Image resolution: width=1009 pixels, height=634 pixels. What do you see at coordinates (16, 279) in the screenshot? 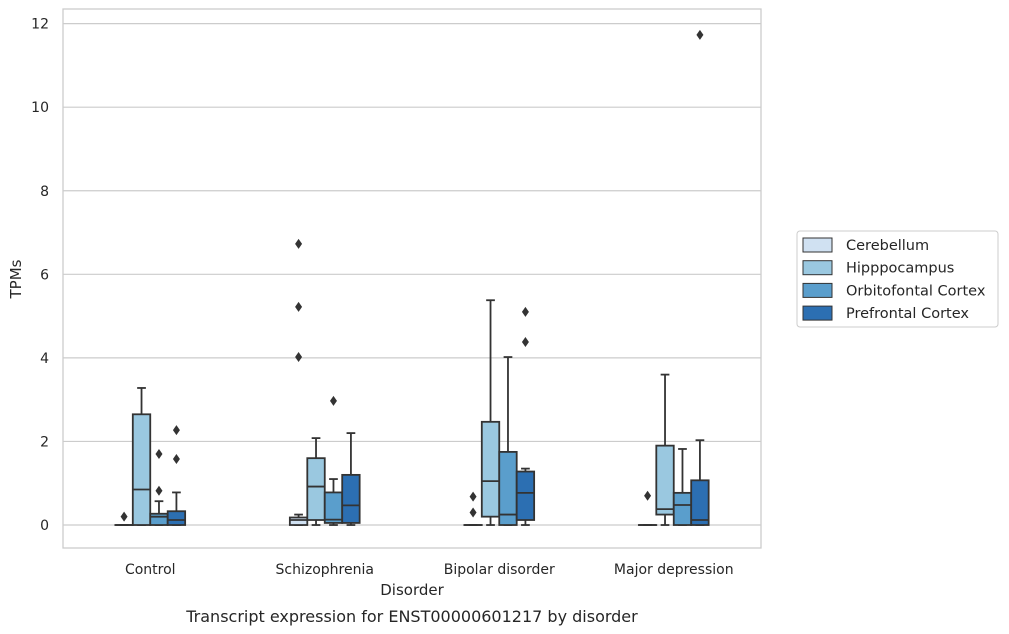
I see `y-axis-label: TPMs` at bounding box center [16, 279].